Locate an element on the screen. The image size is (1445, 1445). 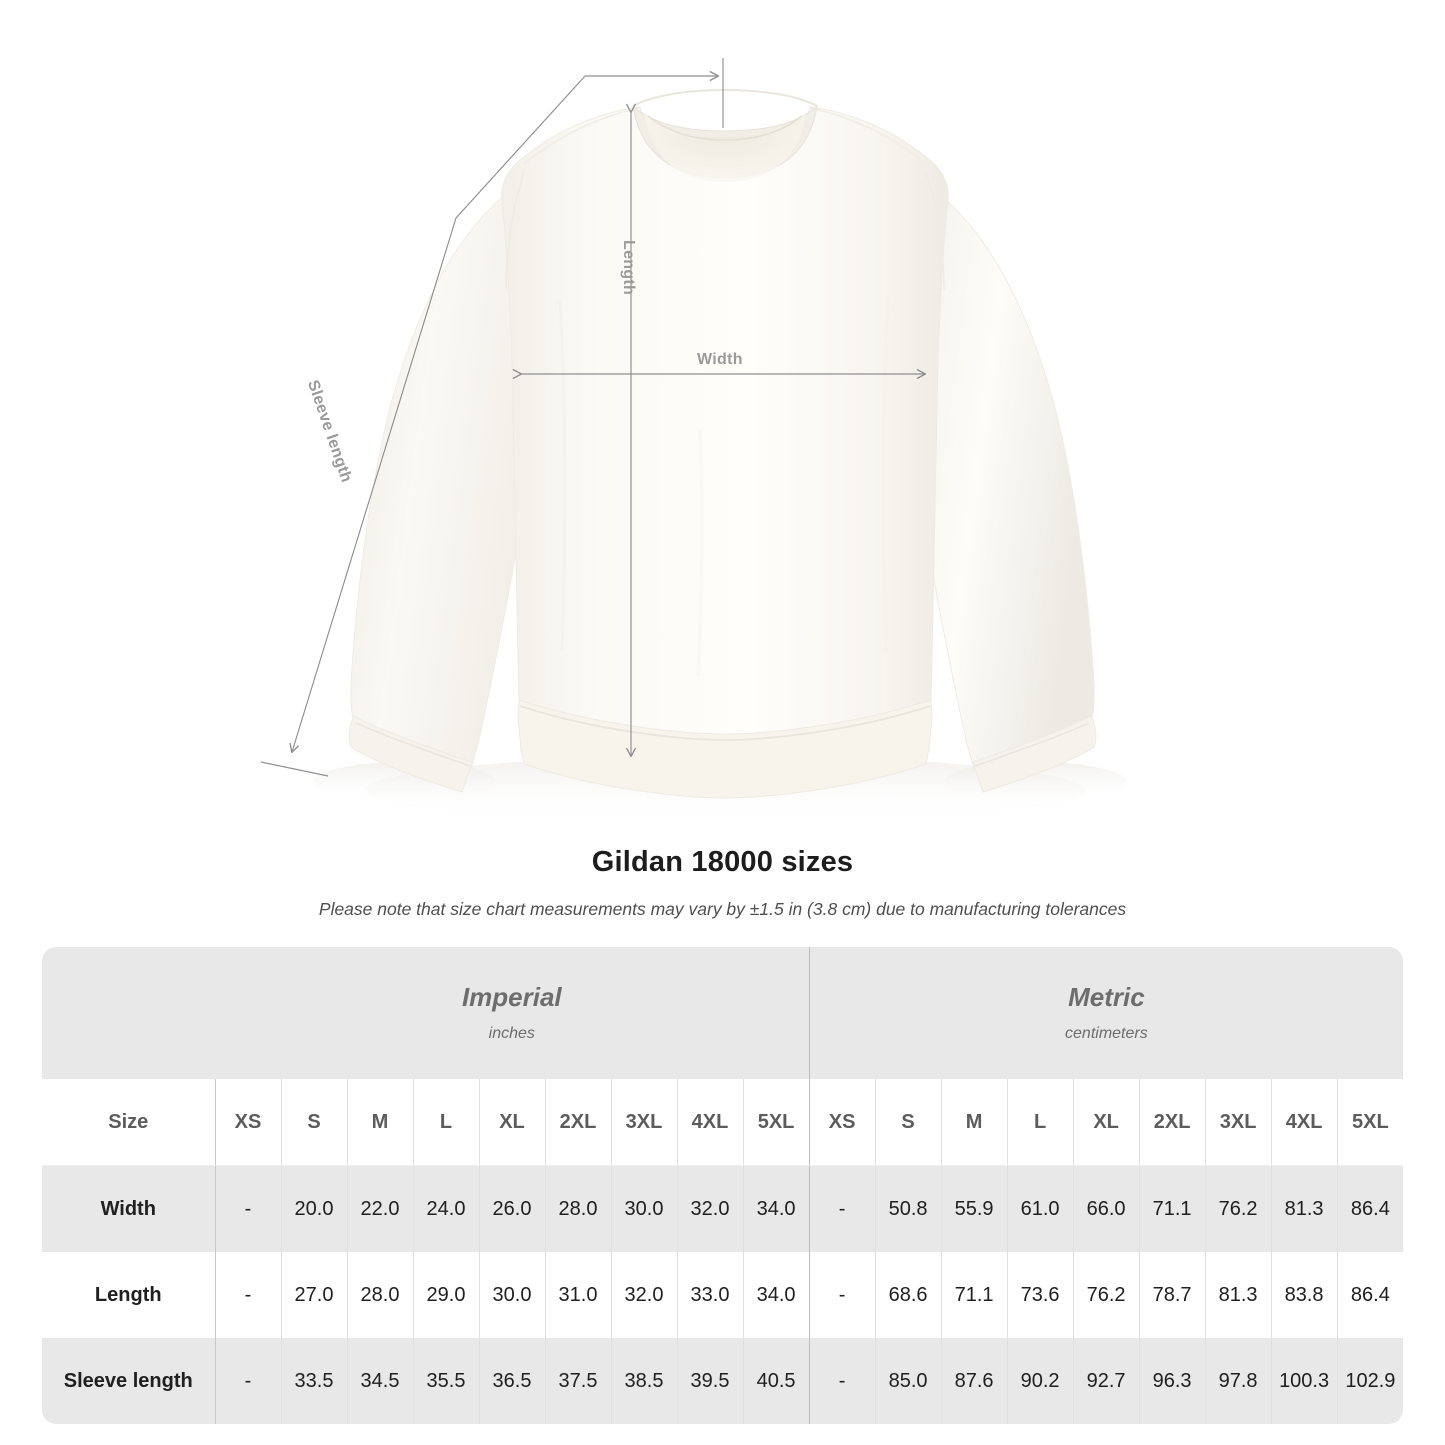
collar-inner-seam is located at coordinates (725, 128).